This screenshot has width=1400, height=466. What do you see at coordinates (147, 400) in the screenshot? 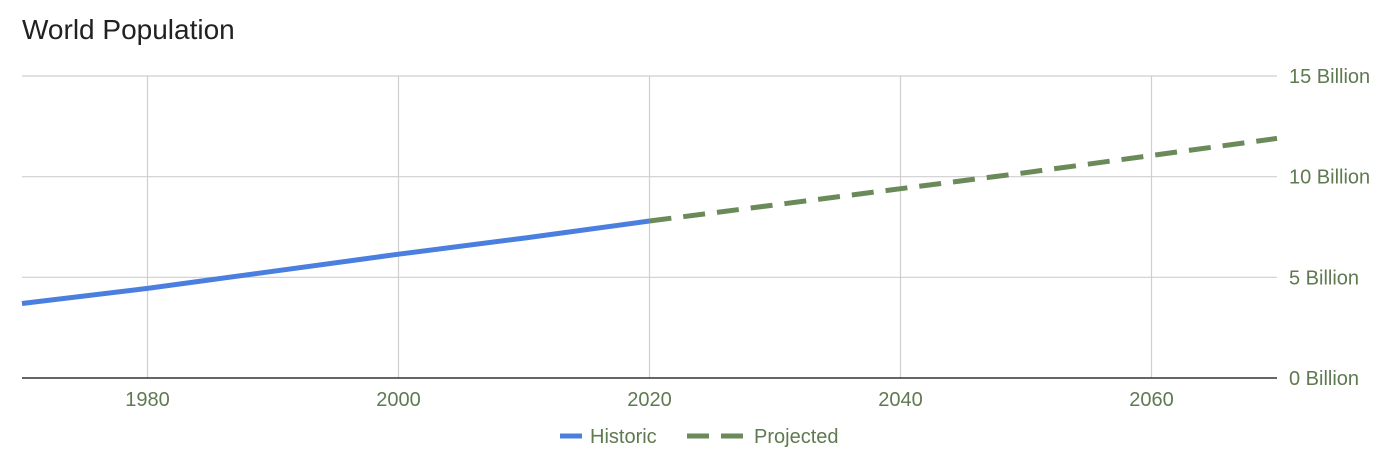
I see `x-tick-label: 1980` at bounding box center [147, 400].